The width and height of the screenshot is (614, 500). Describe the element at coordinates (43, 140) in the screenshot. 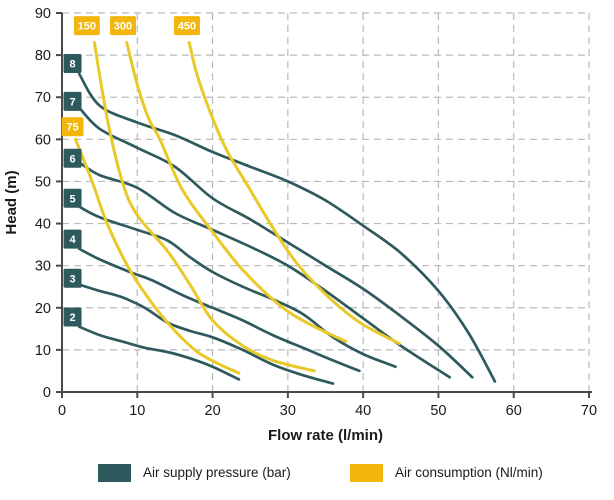

I see `y-tick-label: 60` at that location.